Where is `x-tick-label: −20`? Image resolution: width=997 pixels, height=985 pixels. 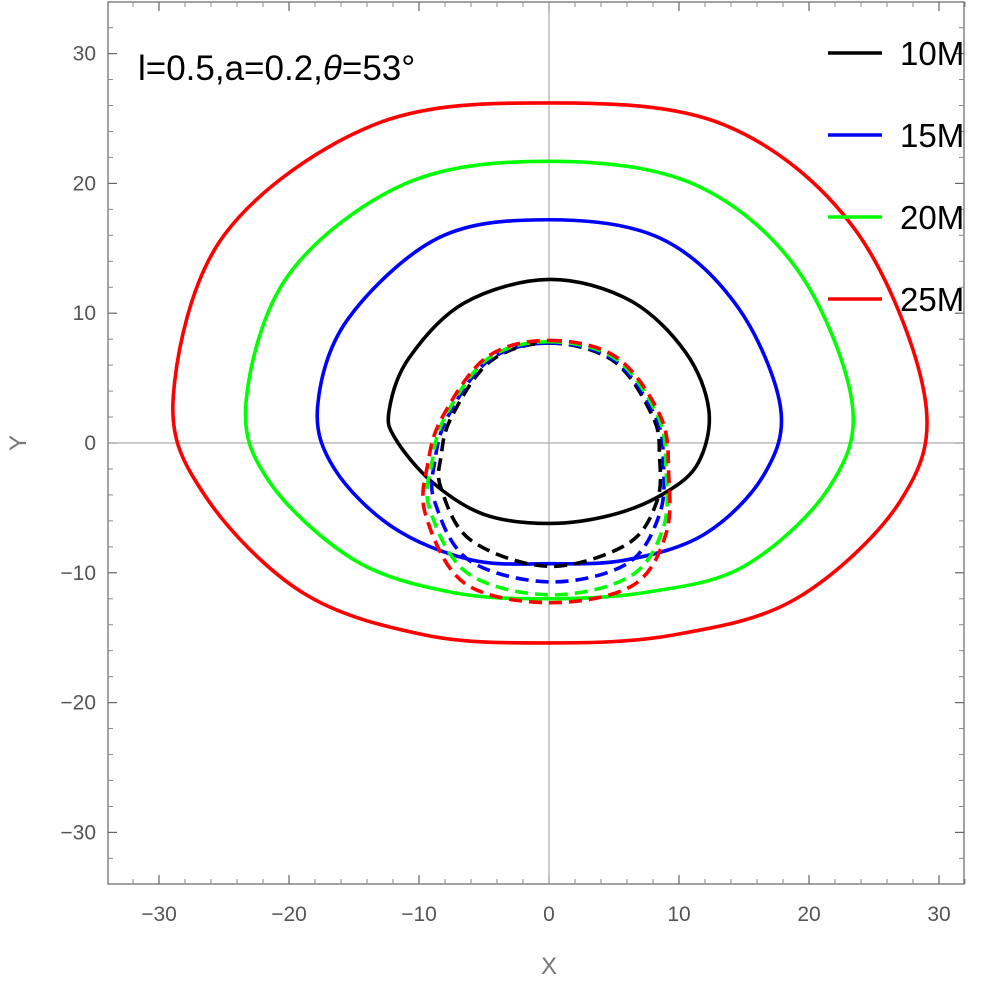
x-tick-label: −20 is located at coordinates (289, 914).